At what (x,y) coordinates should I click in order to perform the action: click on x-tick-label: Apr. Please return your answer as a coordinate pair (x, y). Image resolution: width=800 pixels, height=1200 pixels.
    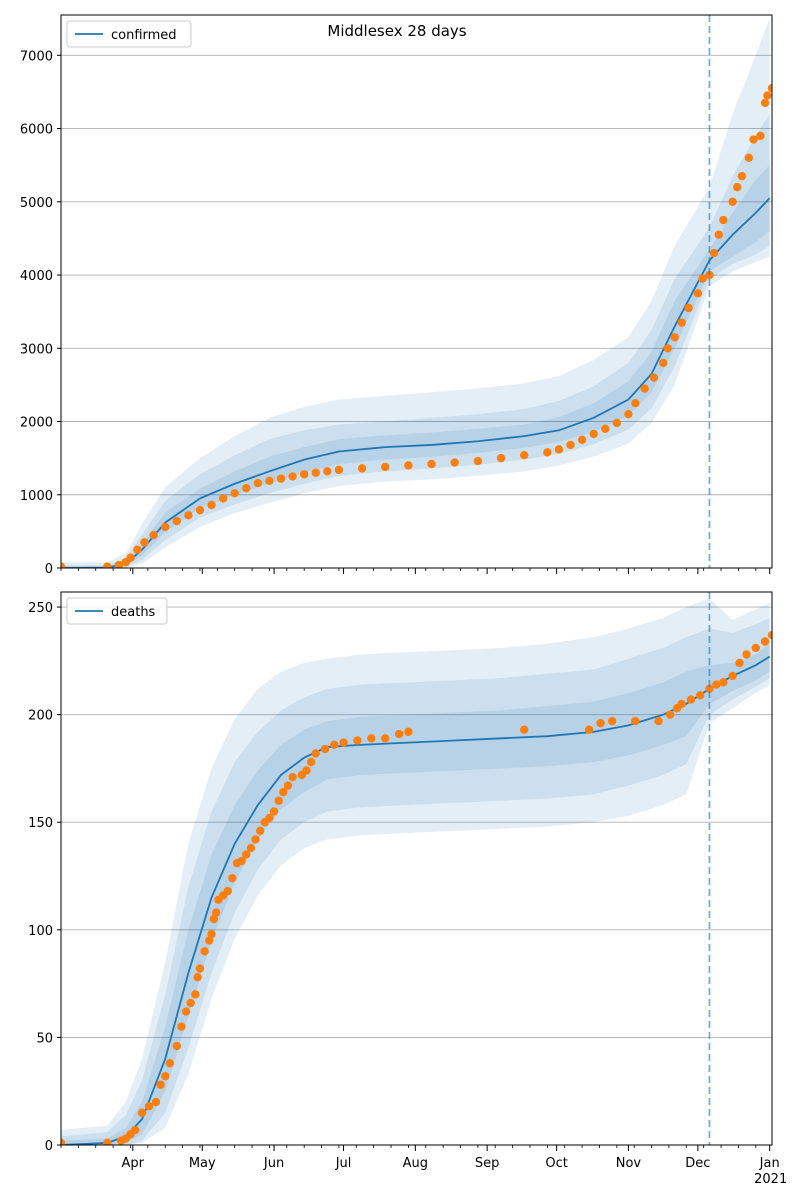
    Looking at the image, I should click on (133, 1163).